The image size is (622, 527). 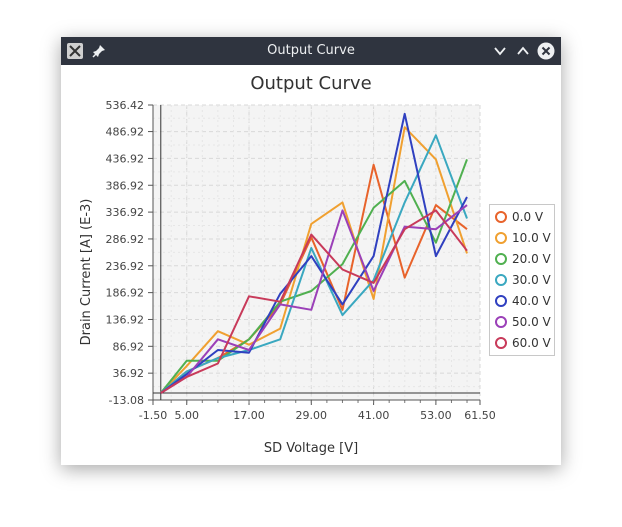 I want to click on legend-item: 10.0 V, so click(x=523, y=238).